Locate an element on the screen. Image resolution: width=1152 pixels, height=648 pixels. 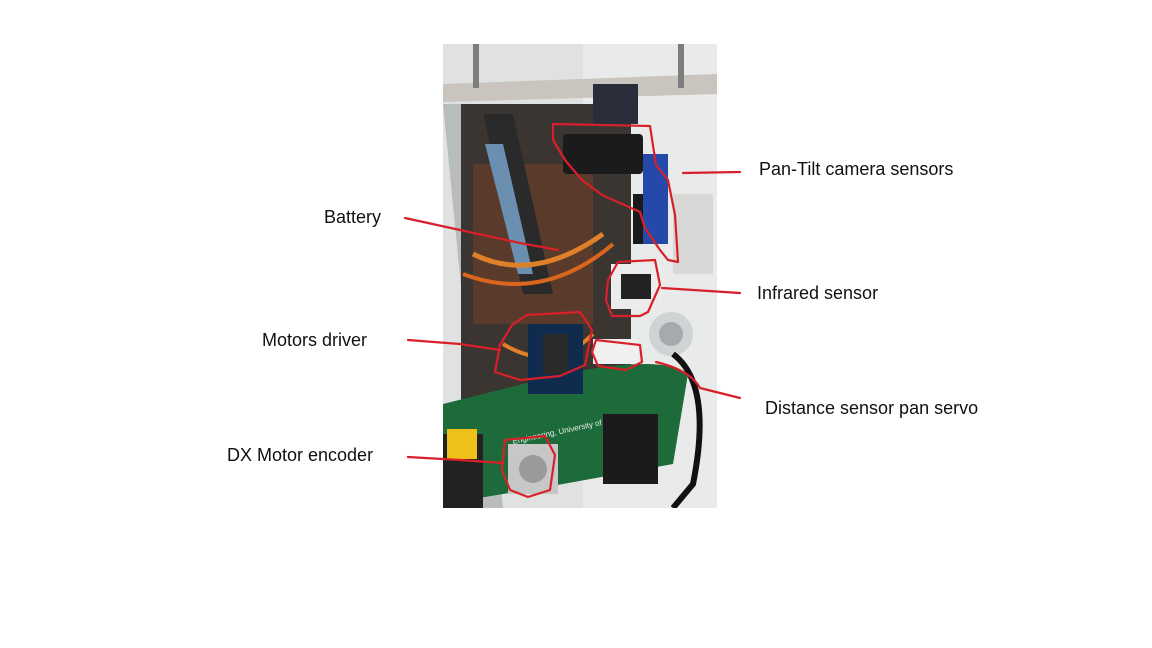
motors-driver-label: Motors driver is located at coordinates (315, 340).